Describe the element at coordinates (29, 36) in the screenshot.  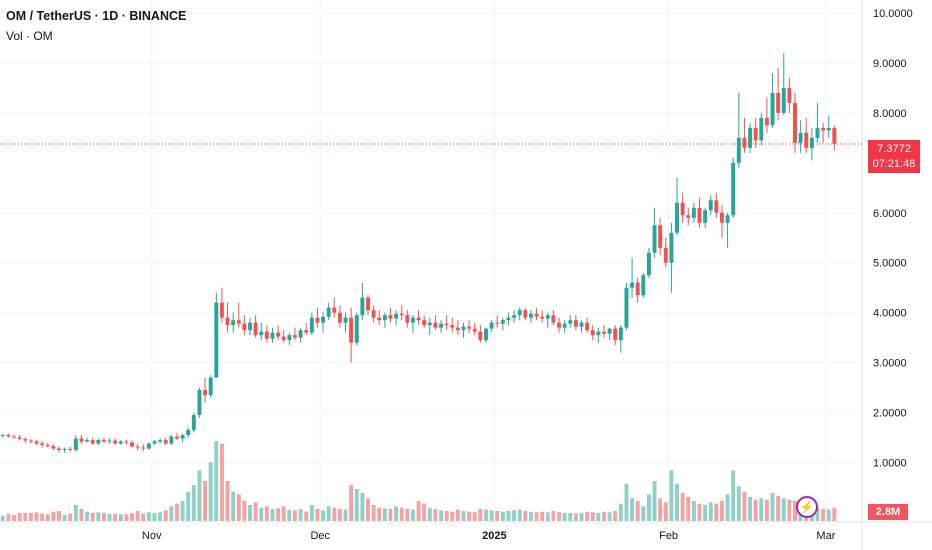
I see `volume-indicator-label: Vol · OM` at that location.